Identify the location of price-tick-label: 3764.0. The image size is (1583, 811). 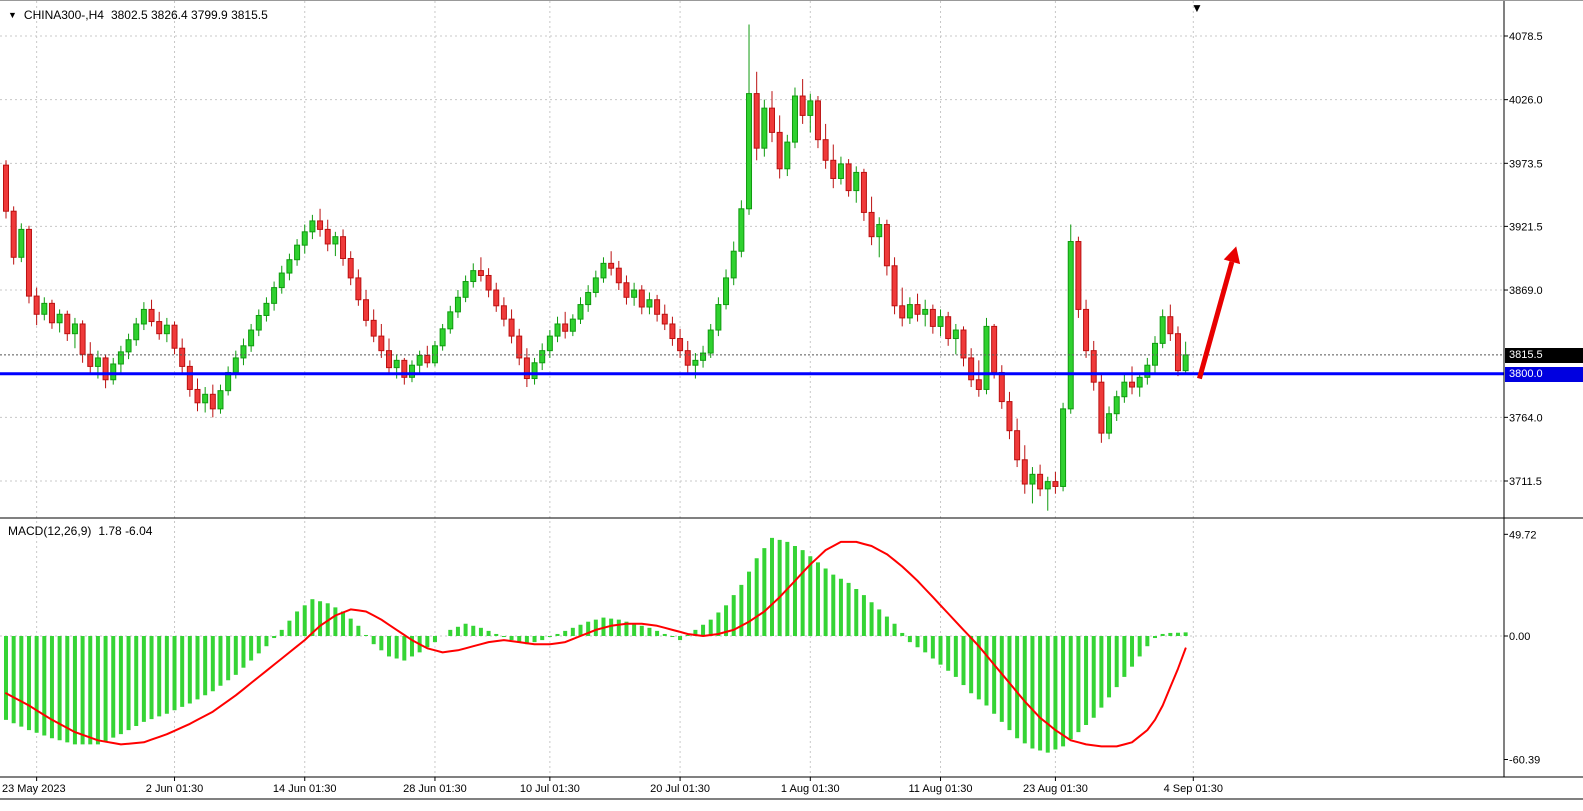
(1526, 418).